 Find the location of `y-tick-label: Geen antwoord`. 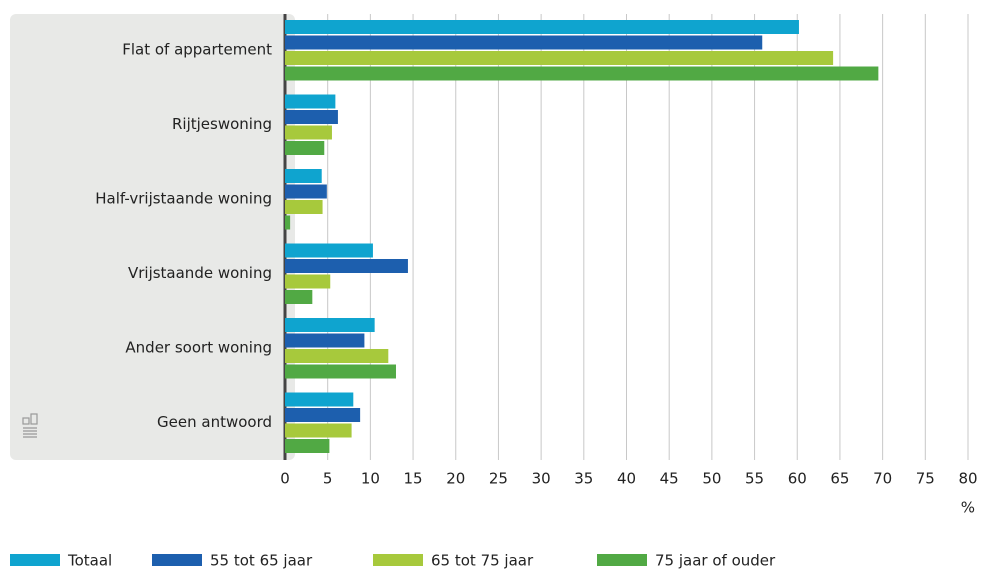

y-tick-label: Geen antwoord is located at coordinates (214, 422).